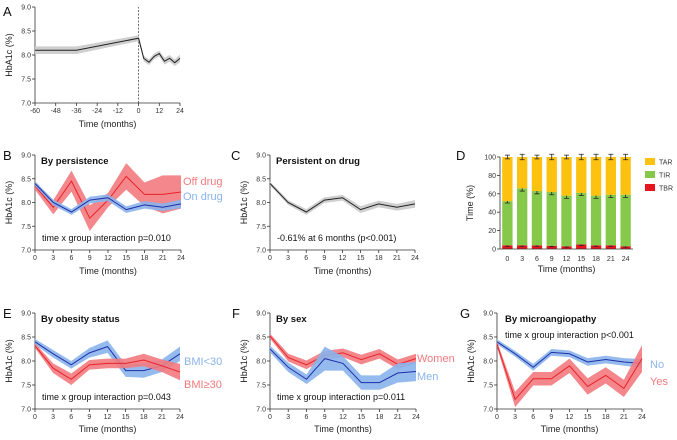 The height and width of the screenshot is (440, 677). I want to click on x-tick-label: -48, so click(56, 111).